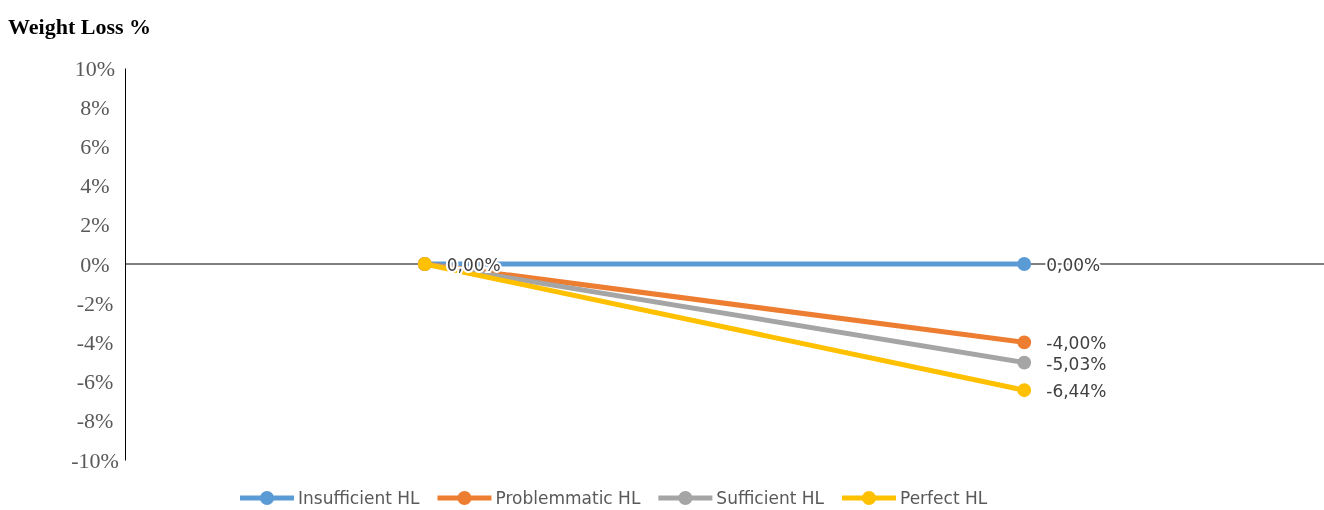  Describe the element at coordinates (95, 225) in the screenshot. I see `y-tick-label: 2%` at that location.